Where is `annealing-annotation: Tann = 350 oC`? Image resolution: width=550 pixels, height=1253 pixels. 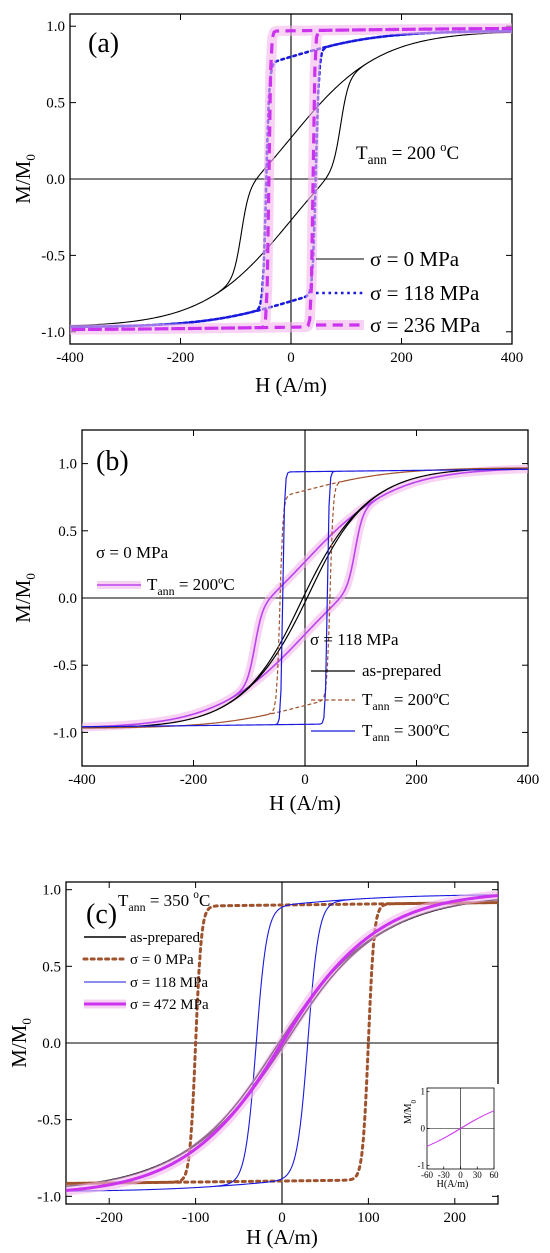 annealing-annotation: Tann = 350 oC is located at coordinates (164, 901).